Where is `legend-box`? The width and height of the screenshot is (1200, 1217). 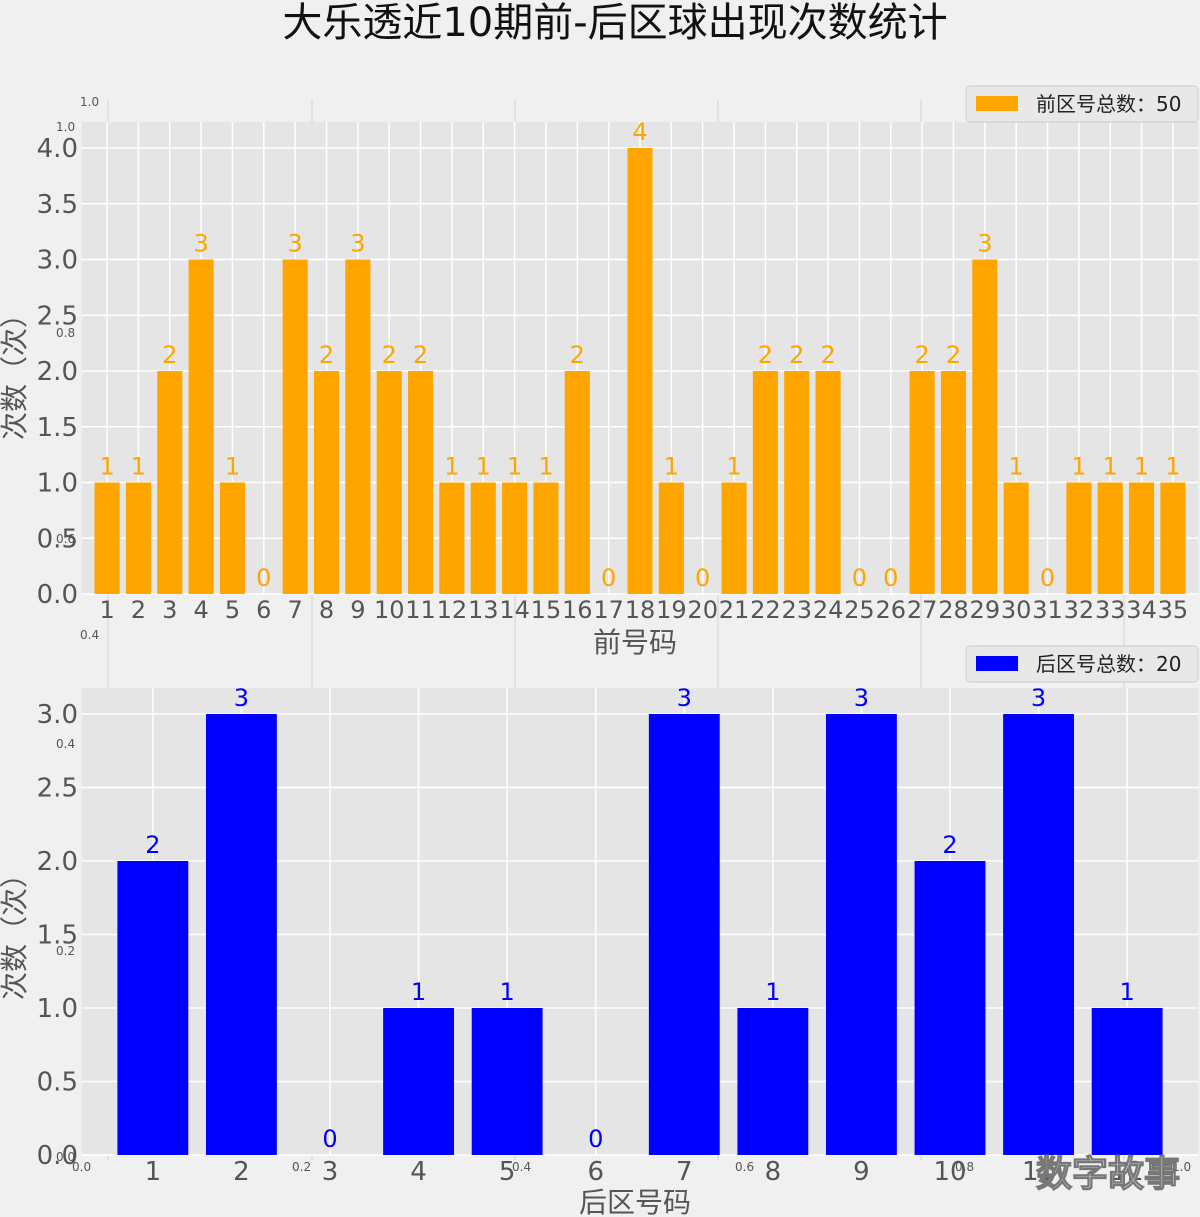 legend-box is located at coordinates (1082, 104).